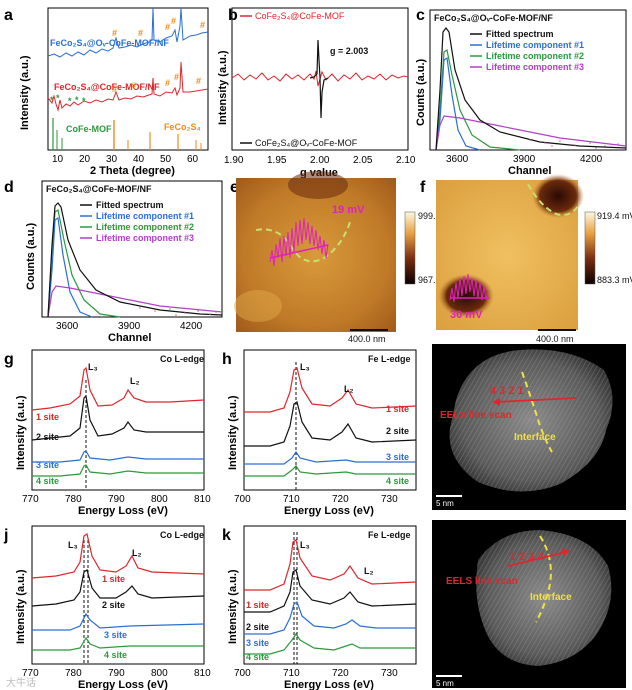  What do you see at coordinates (389, 499) in the screenshot?
I see `svg-text: 730` at bounding box center [389, 499].